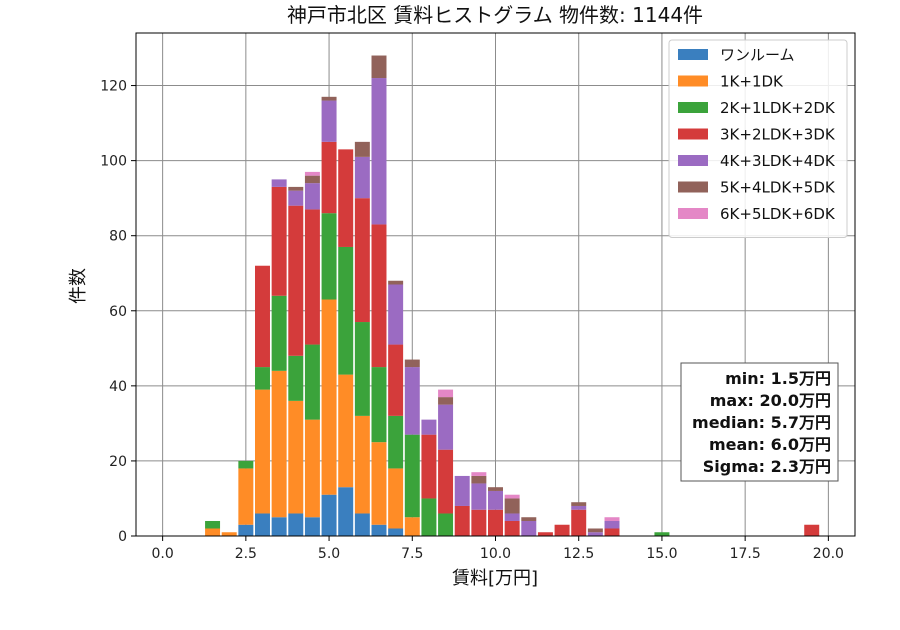  What do you see at coordinates (113, 162) in the screenshot?
I see `y-tick-label: 100` at bounding box center [113, 162].